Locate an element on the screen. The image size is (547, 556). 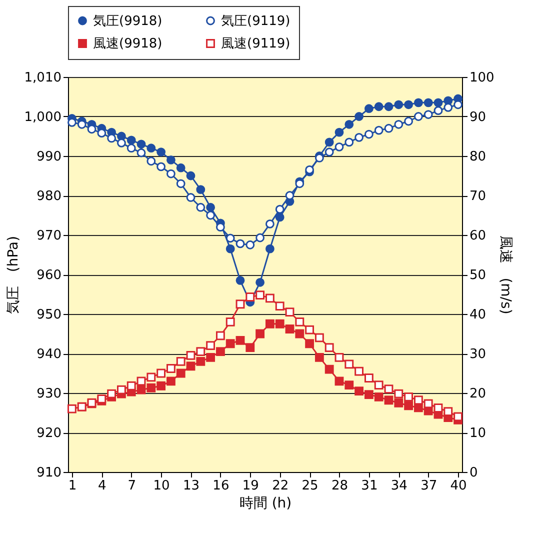
y-tick-label: 940 is located at coordinates (49, 354).